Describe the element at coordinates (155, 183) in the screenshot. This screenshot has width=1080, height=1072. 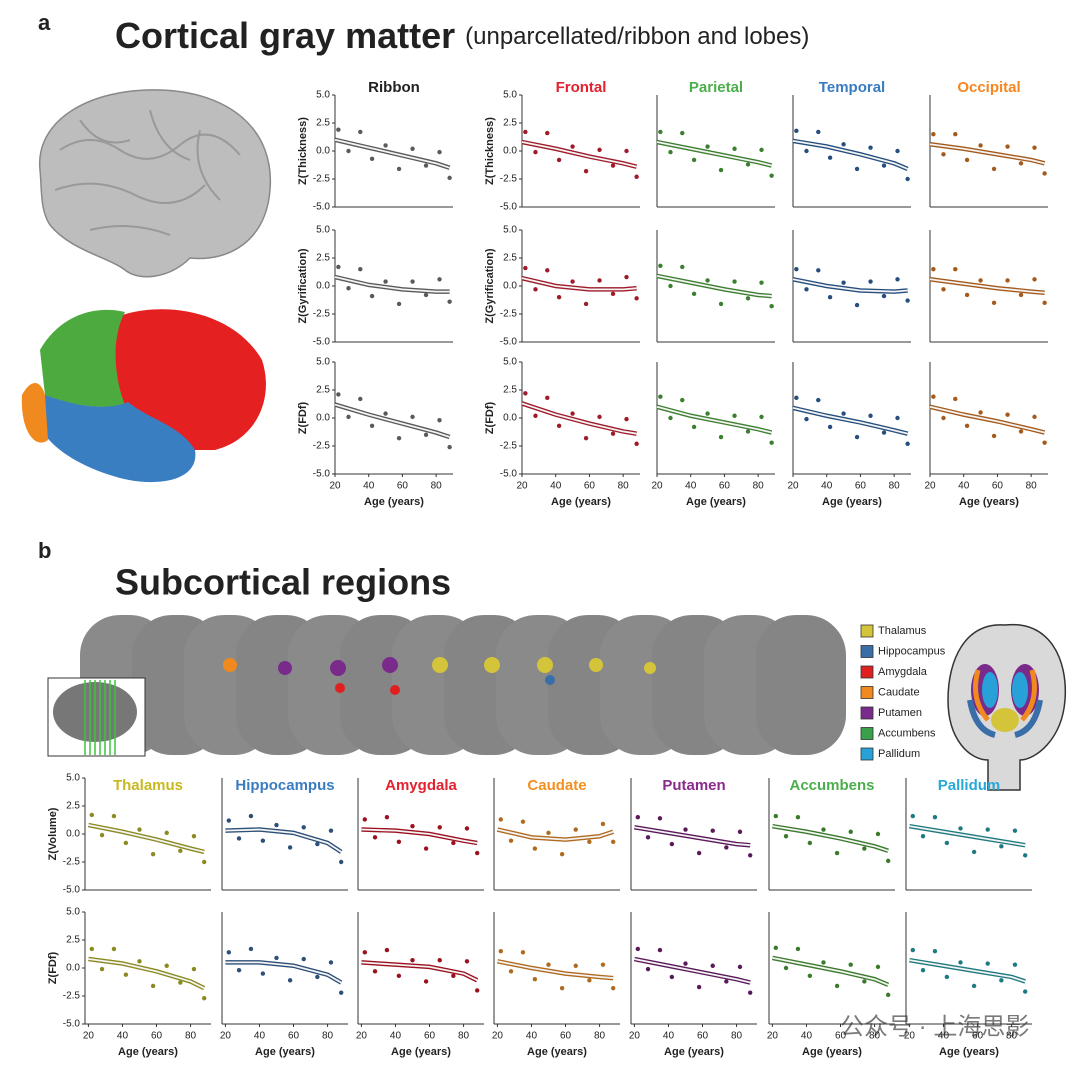
I see `brain-gray` at that location.